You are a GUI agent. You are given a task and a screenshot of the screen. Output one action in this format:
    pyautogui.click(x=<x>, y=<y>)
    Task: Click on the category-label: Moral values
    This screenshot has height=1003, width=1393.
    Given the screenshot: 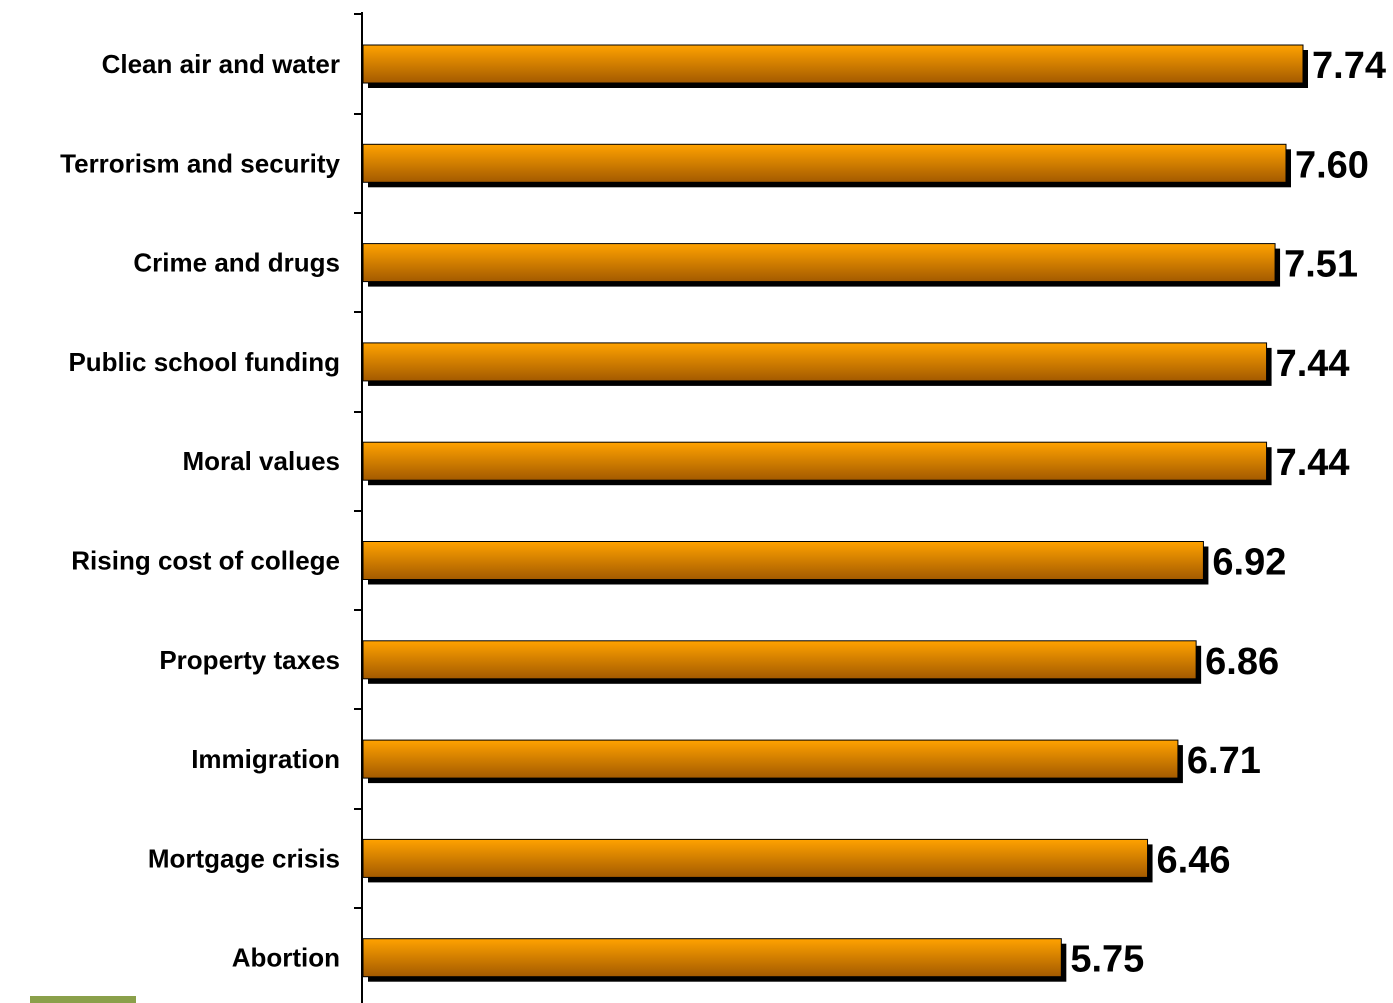 What is the action you would take?
    pyautogui.click(x=261, y=461)
    